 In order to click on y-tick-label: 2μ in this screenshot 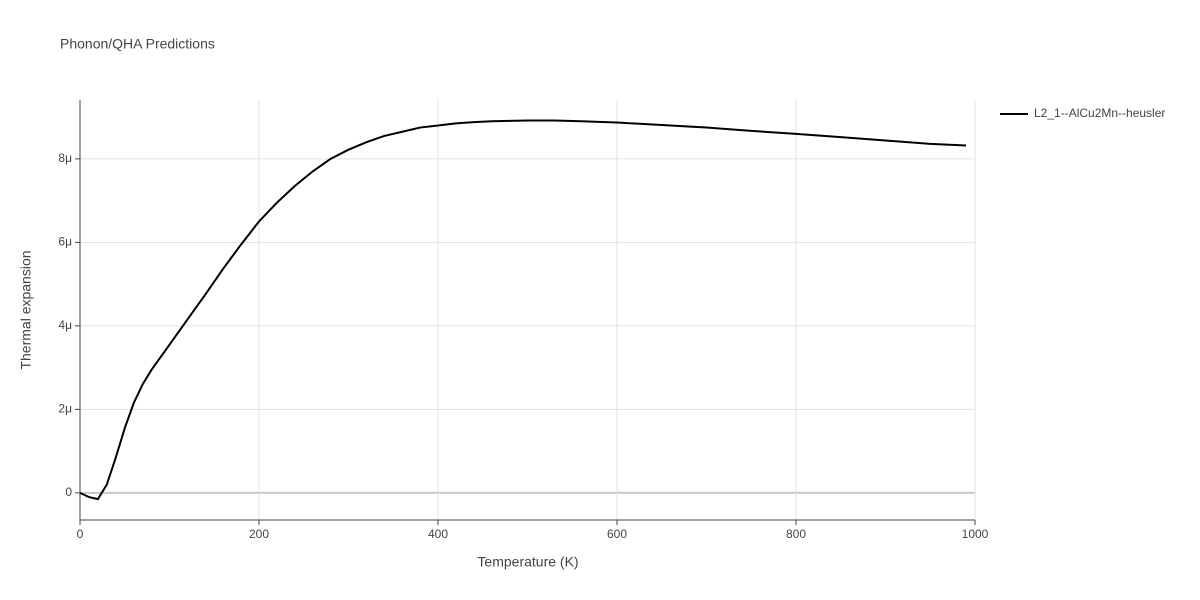, I will do `click(65, 409)`.